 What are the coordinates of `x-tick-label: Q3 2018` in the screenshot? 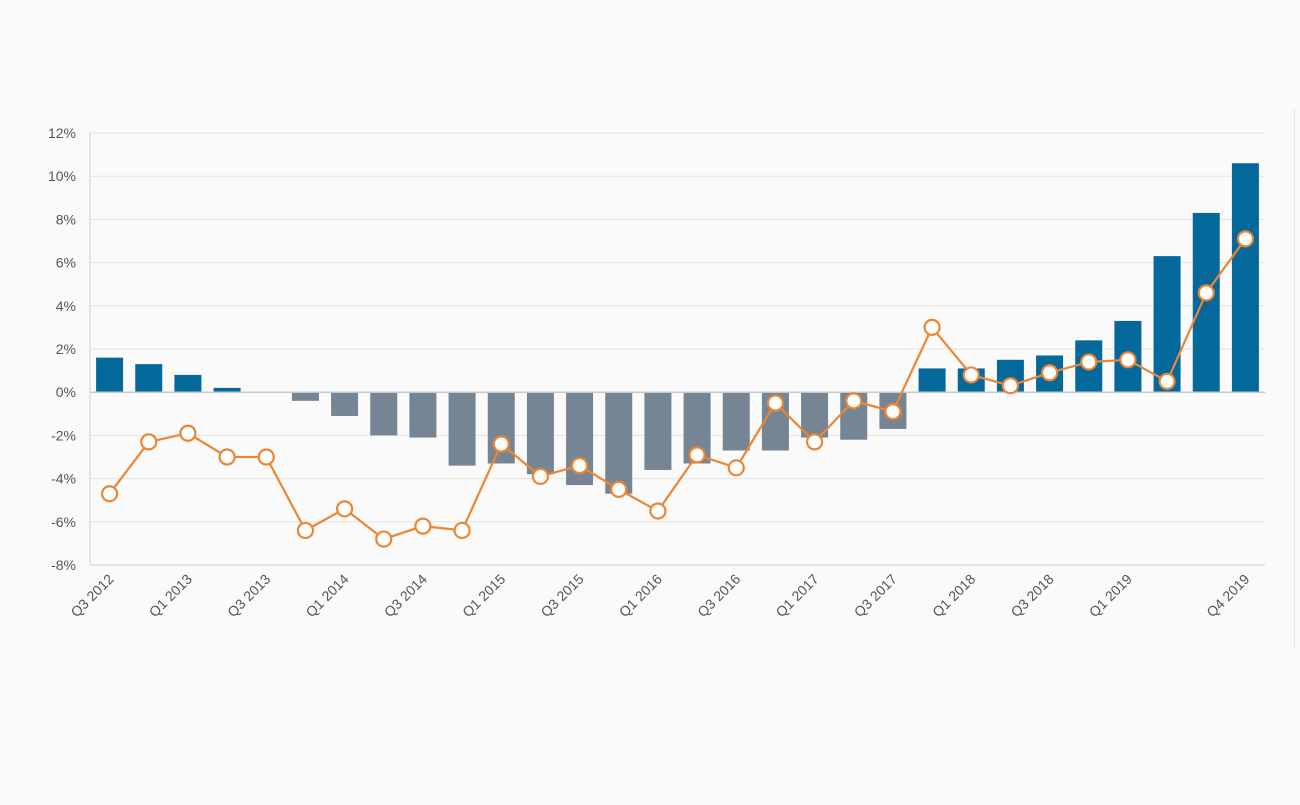 It's located at (1031, 595).